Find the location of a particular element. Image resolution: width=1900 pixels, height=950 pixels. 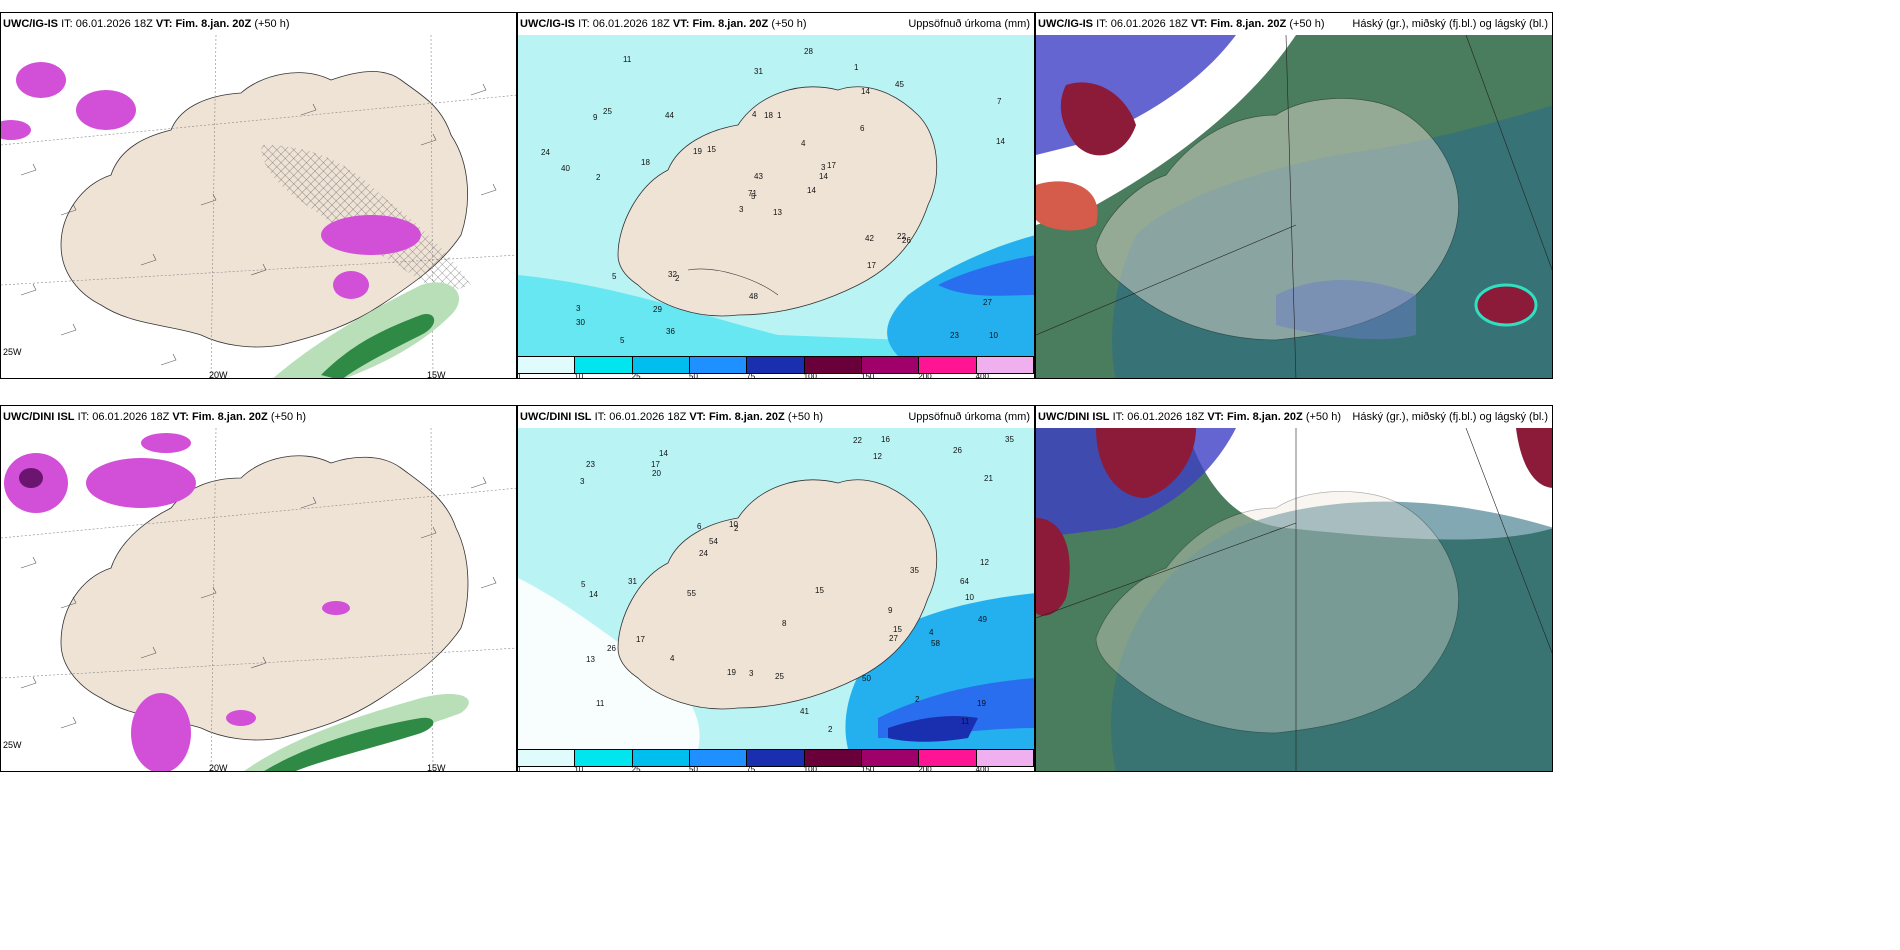

precip-value-label: 45 is located at coordinates (899, 84).